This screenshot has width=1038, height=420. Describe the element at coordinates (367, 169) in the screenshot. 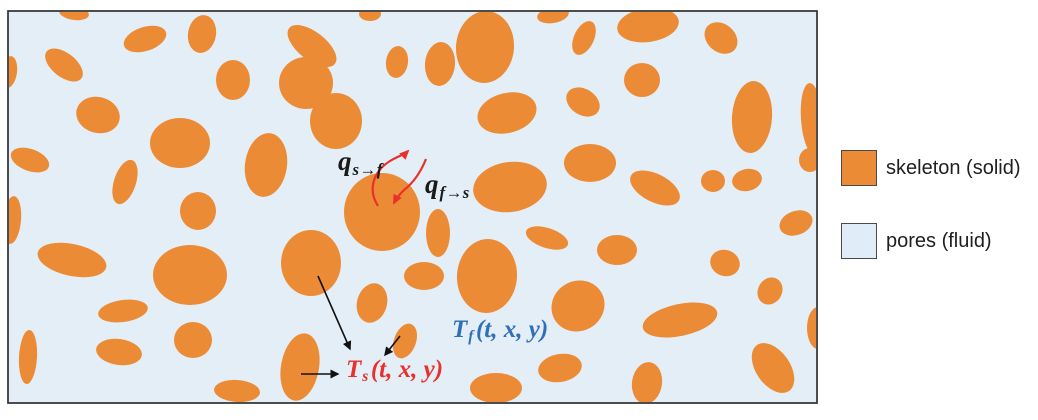

I see `flux-subscript: s→f` at that location.